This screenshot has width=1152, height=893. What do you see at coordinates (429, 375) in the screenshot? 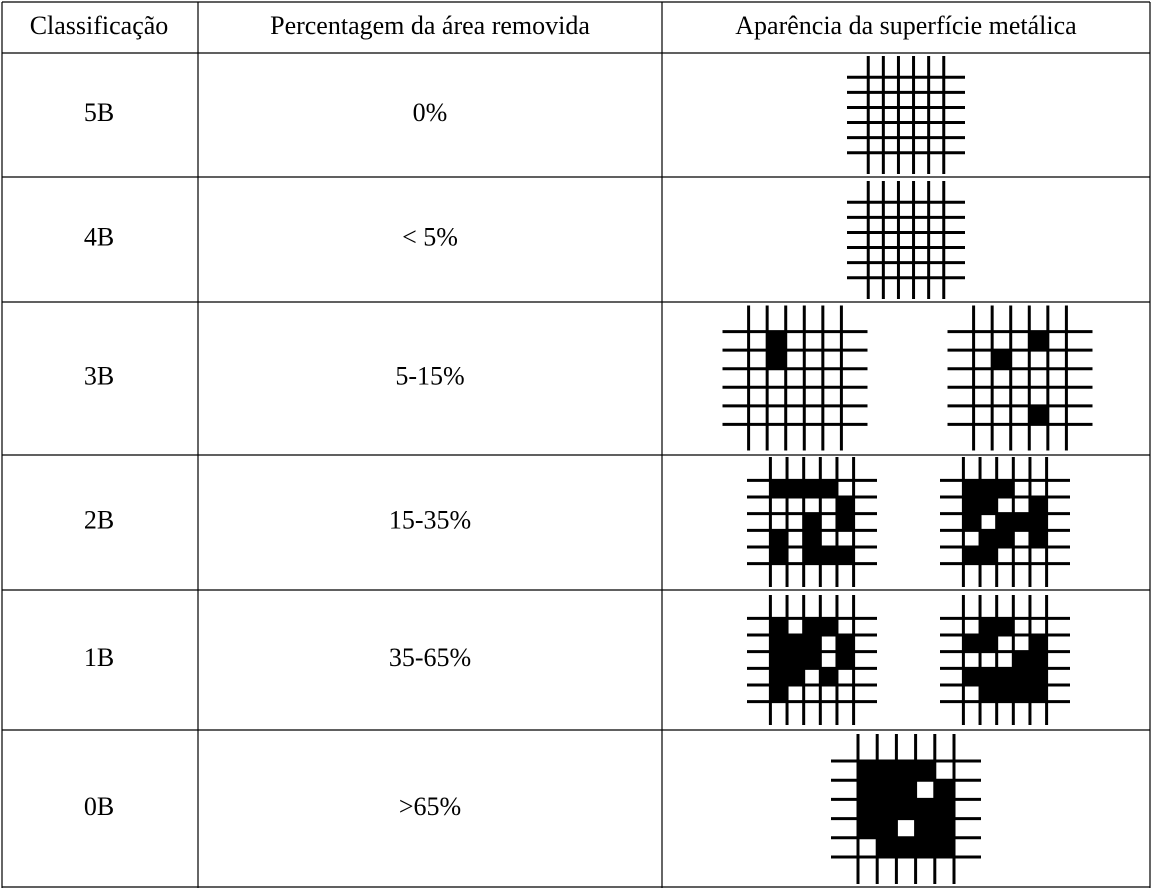
I see `percentage-cell: 5-15%` at bounding box center [429, 375].